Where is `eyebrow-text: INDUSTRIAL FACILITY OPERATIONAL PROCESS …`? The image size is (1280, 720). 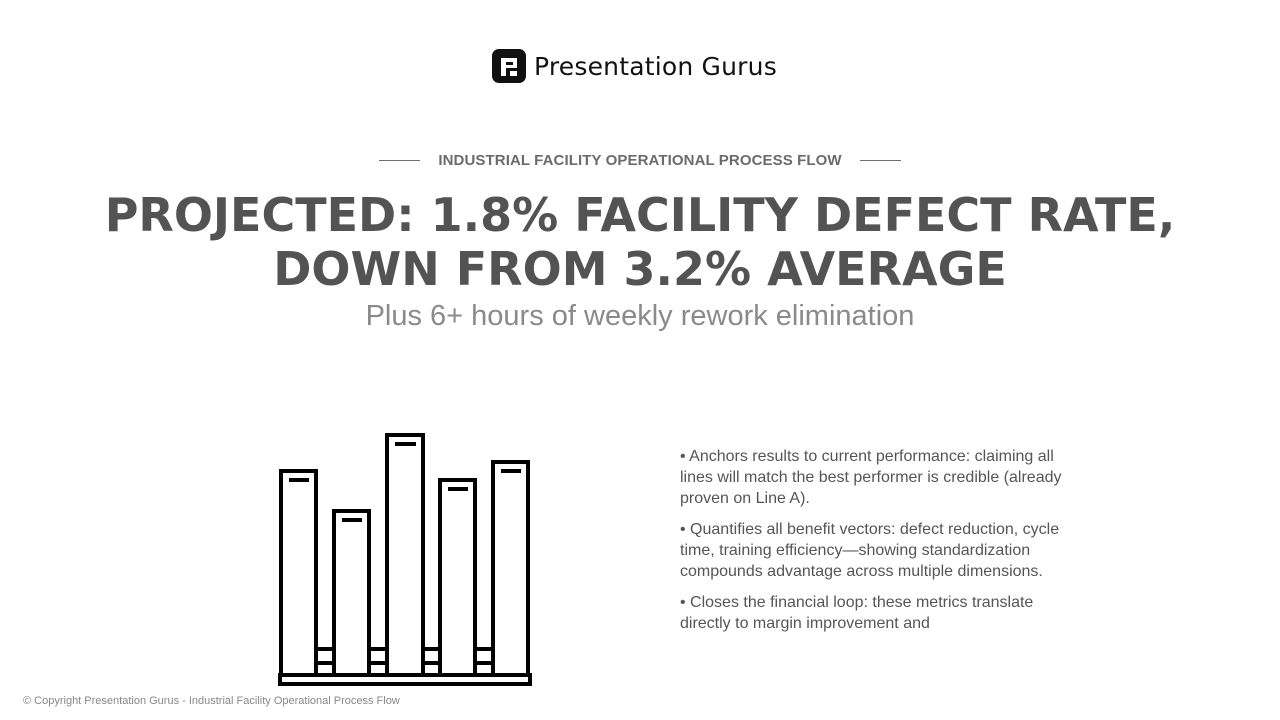
eyebrow-text: INDUSTRIAL FACILITY OPERATIONAL PROCESS … is located at coordinates (640, 160).